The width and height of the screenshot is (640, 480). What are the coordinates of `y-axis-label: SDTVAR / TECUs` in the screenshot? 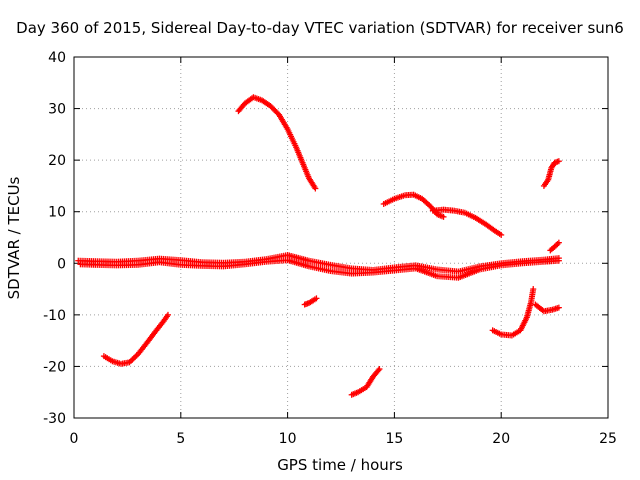 It's located at (14, 237).